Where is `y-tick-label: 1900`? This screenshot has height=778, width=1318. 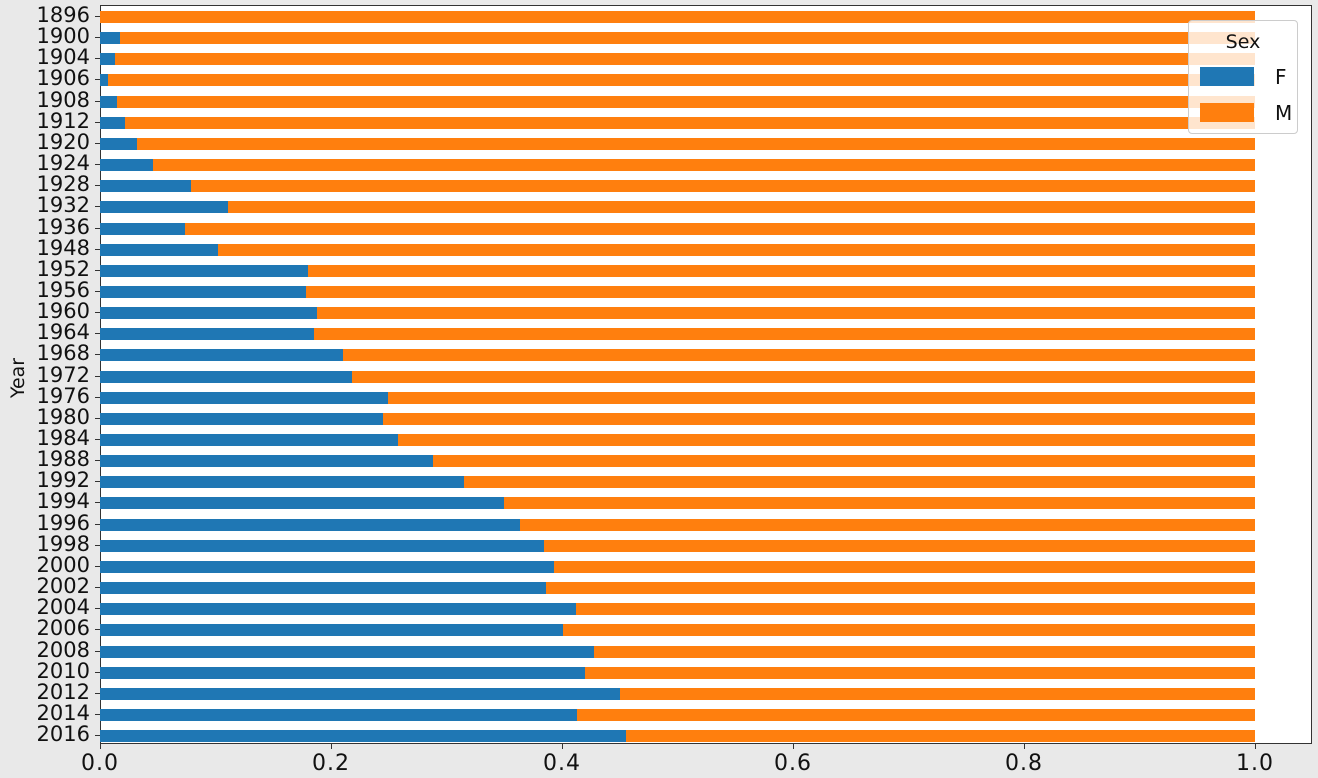
y-tick-label: 1900 is located at coordinates (63, 36).